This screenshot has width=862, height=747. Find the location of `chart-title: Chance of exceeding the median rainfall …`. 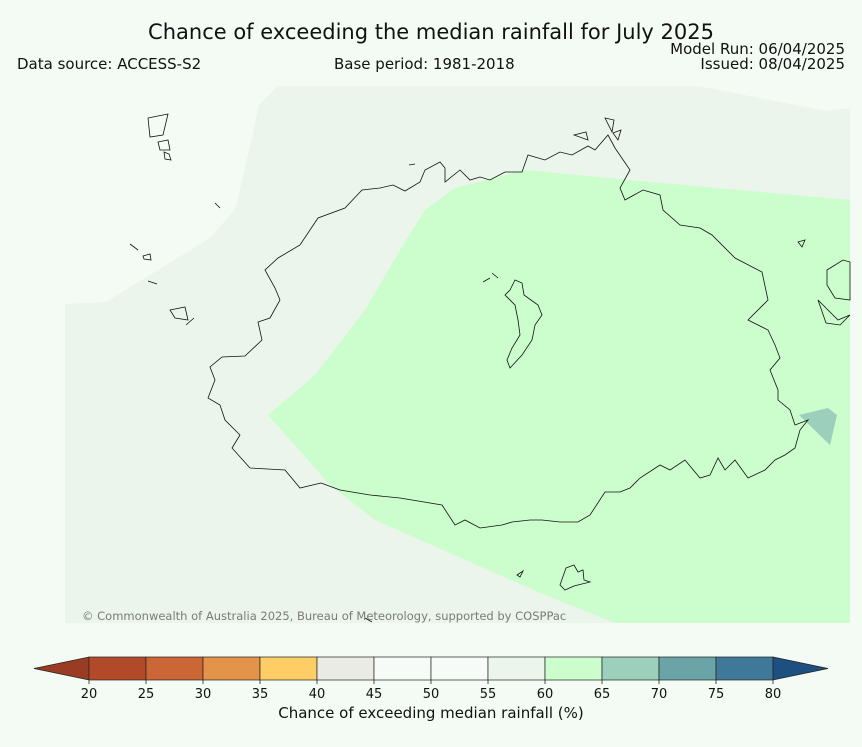

chart-title: Chance of exceeding the median rainfall … is located at coordinates (431, 32).